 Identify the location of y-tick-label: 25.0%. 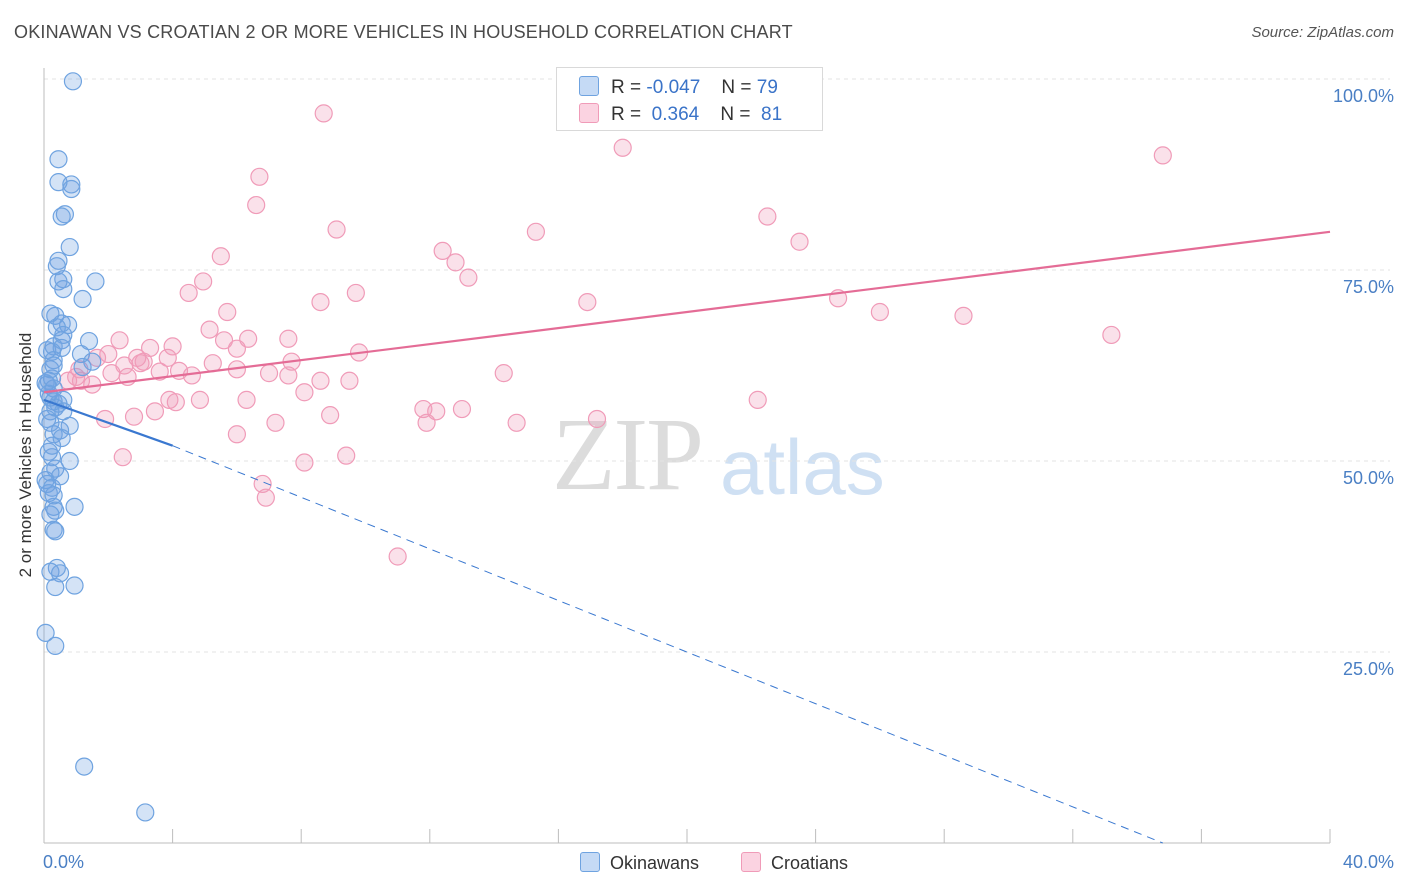
(1368, 669).